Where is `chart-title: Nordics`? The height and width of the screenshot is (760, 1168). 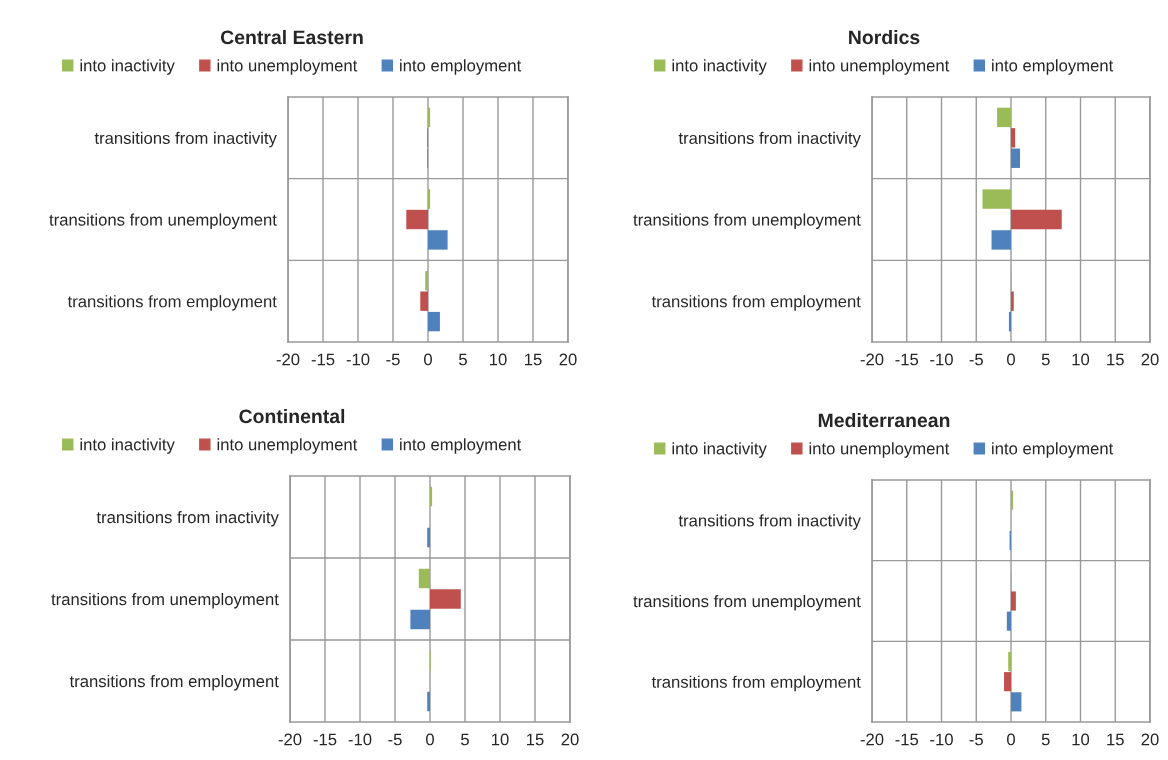
chart-title: Nordics is located at coordinates (884, 37).